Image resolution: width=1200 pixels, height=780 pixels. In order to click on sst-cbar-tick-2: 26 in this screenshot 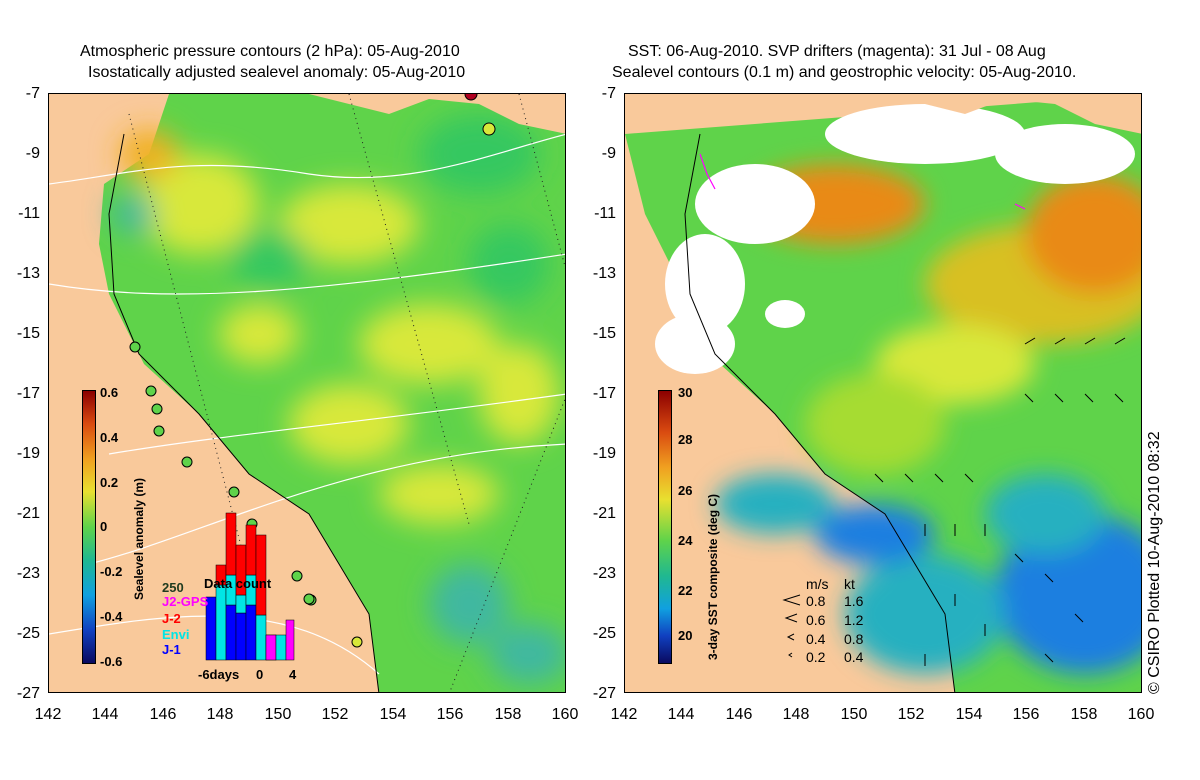, I will do `click(685, 490)`.